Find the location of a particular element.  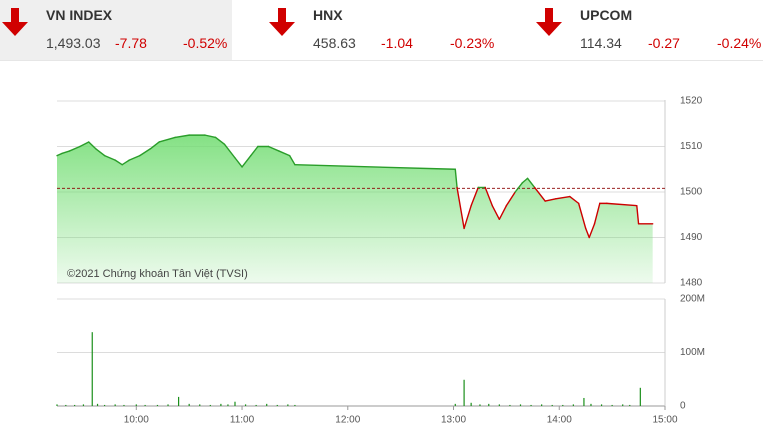

index-change: -0.27 is located at coordinates (664, 43).